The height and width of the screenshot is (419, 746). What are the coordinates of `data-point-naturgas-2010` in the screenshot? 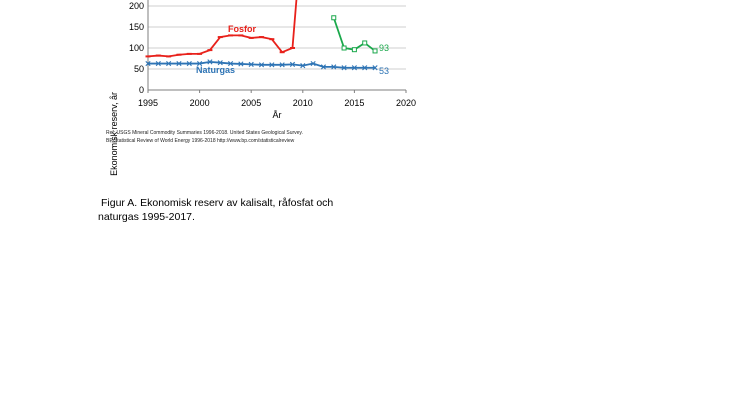 It's located at (303, 66).